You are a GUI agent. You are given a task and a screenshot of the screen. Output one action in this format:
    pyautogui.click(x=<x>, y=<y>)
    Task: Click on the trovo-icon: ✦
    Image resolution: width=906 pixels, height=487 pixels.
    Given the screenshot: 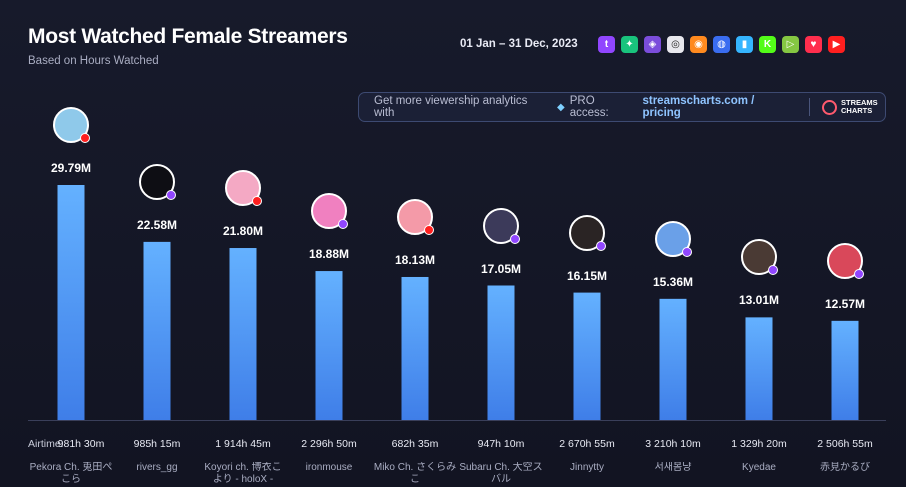 What is the action you would take?
    pyautogui.click(x=629, y=44)
    